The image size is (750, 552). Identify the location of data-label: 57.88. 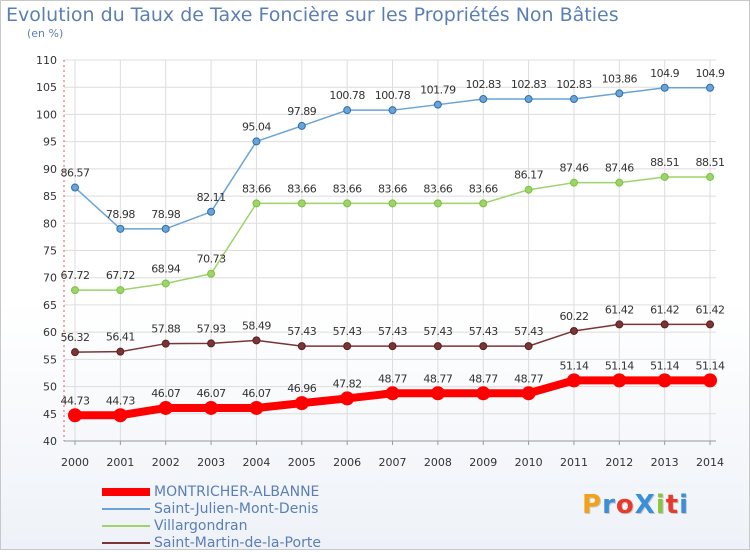
(165, 329).